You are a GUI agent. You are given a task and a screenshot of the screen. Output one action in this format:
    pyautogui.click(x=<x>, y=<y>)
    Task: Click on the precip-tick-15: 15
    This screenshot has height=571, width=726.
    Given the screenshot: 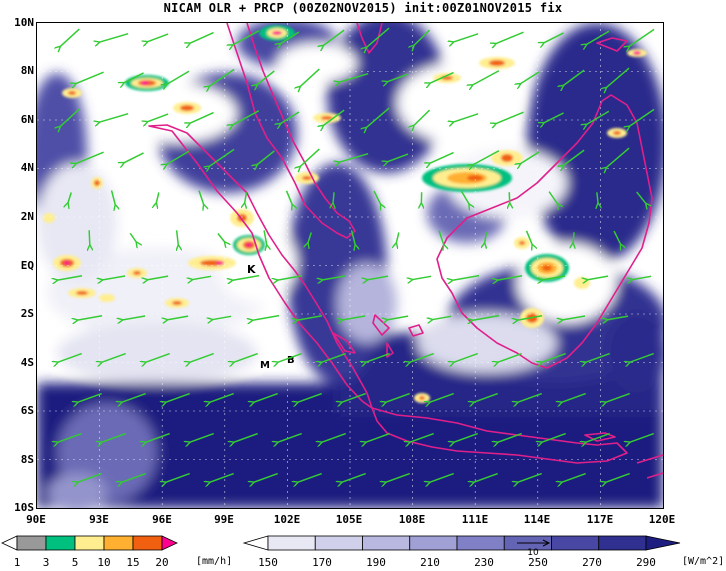 What is the action you would take?
    pyautogui.click(x=133, y=562)
    